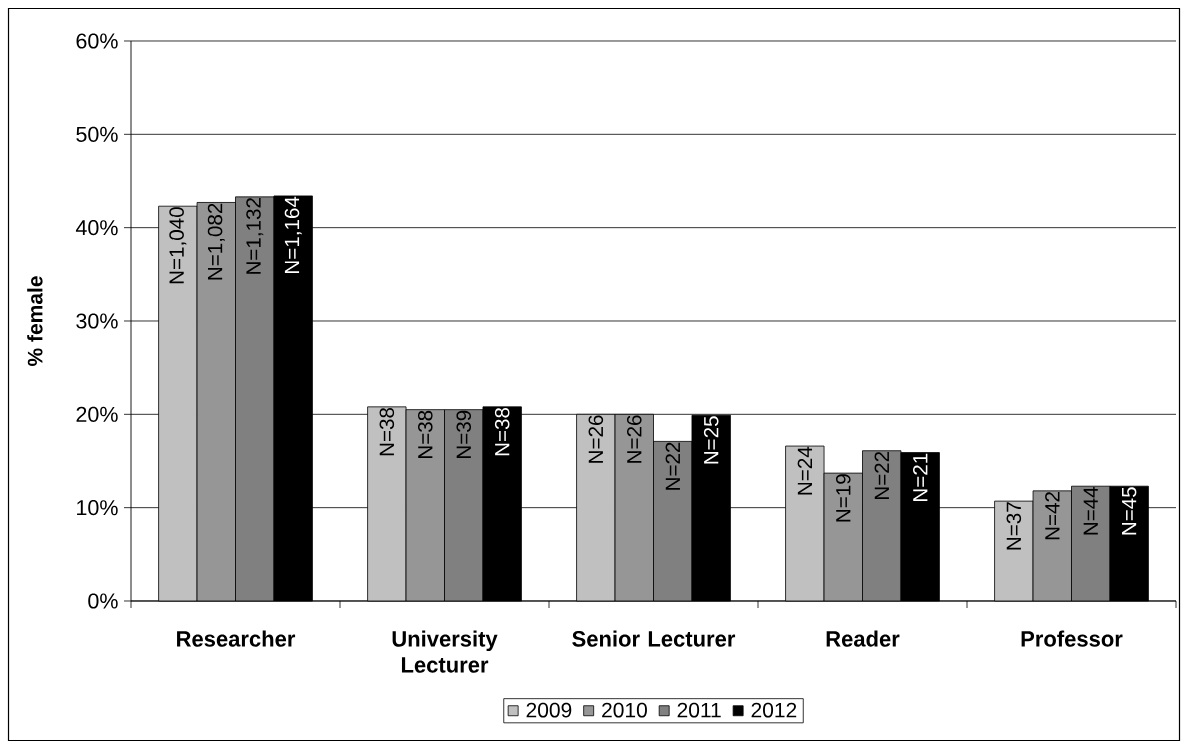 The width and height of the screenshot is (1188, 749). Describe the element at coordinates (35, 321) in the screenshot. I see `y-axis-title: % female` at that location.